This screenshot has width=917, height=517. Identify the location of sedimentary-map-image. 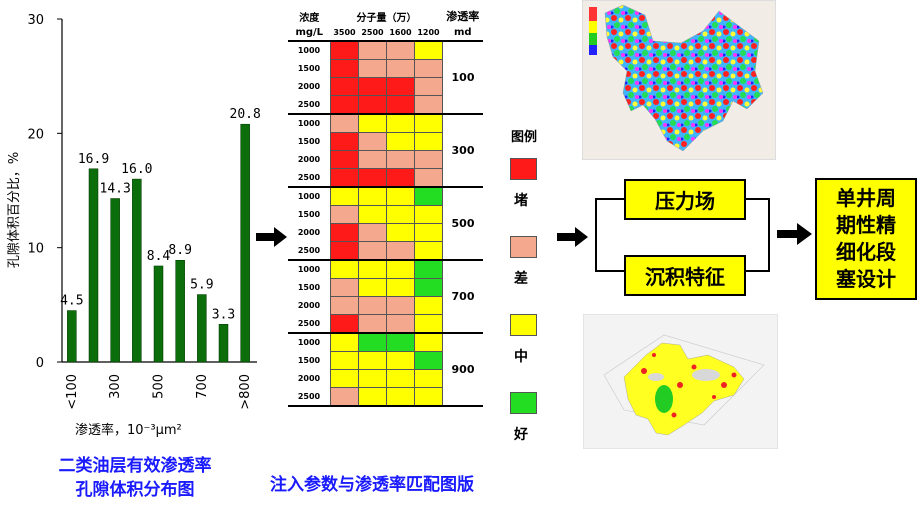
(684, 385).